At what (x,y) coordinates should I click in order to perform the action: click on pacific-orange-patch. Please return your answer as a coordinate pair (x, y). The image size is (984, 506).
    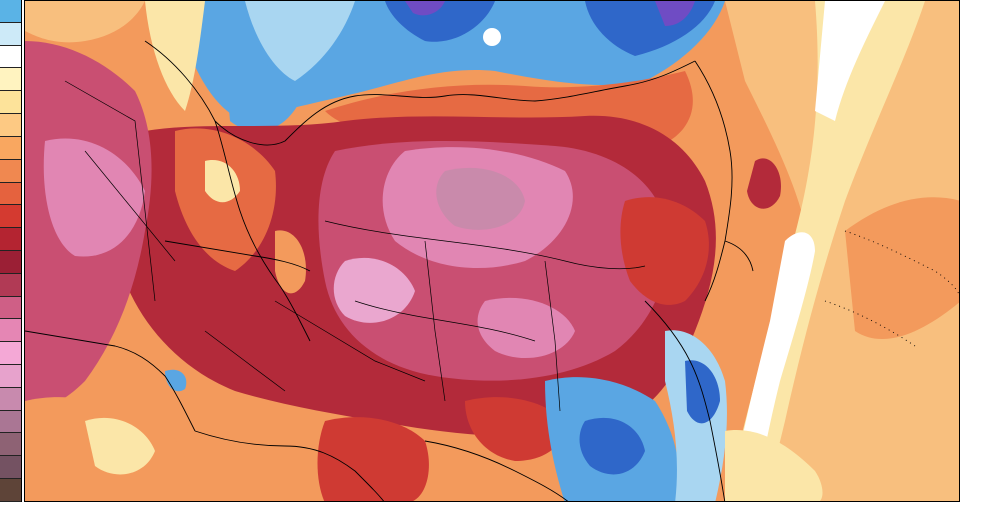
    Looking at the image, I should click on (902, 268).